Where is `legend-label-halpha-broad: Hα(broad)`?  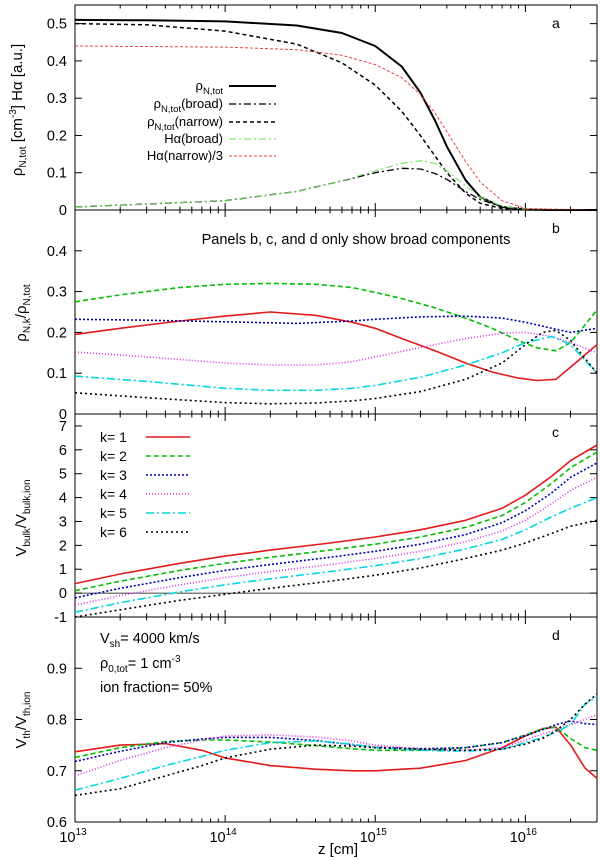 legend-label-halpha-broad: Hα(broad) is located at coordinates (193, 138).